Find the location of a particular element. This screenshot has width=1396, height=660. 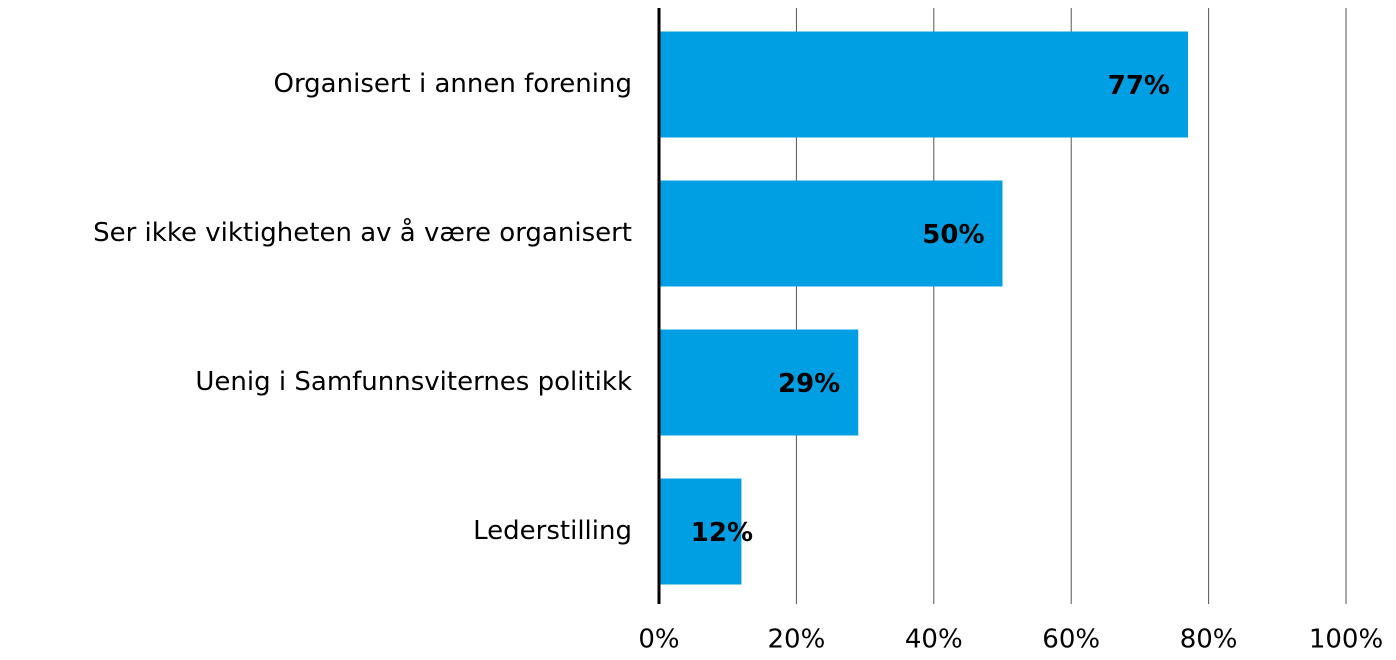

value-label: 77% is located at coordinates (1139, 86).